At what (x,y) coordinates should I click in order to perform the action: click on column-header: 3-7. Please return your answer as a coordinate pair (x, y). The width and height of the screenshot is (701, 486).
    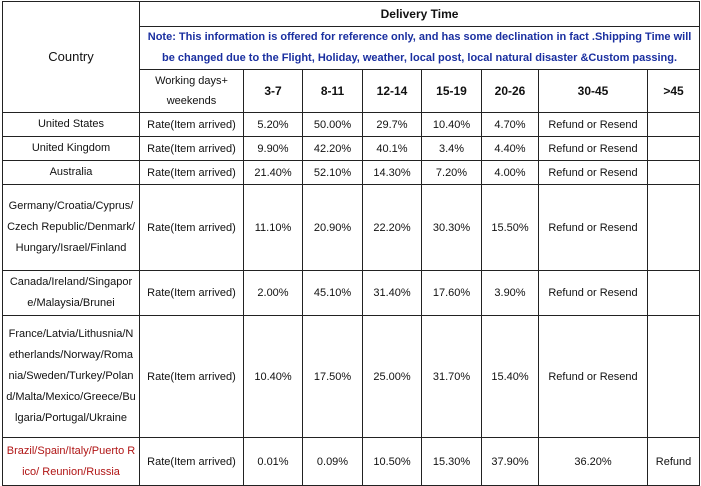
    Looking at the image, I should click on (273, 91).